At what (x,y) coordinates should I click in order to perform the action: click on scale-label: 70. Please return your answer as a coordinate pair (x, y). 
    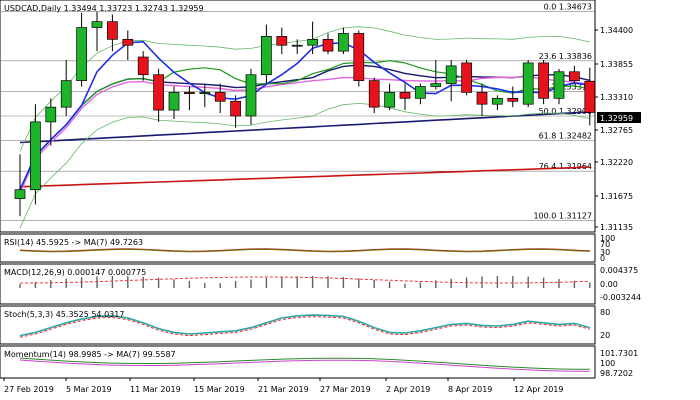
    Looking at the image, I should click on (605, 244).